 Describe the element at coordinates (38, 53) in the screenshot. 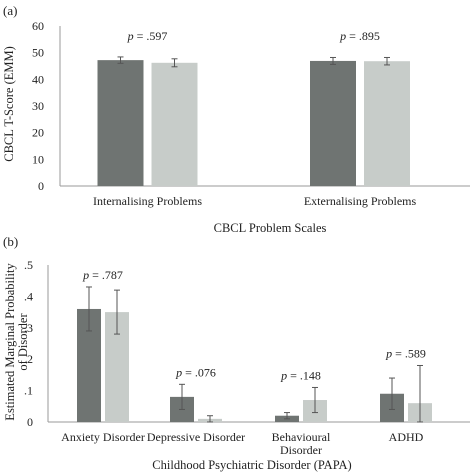

I see `panel-a-y-tick-label: 50` at that location.